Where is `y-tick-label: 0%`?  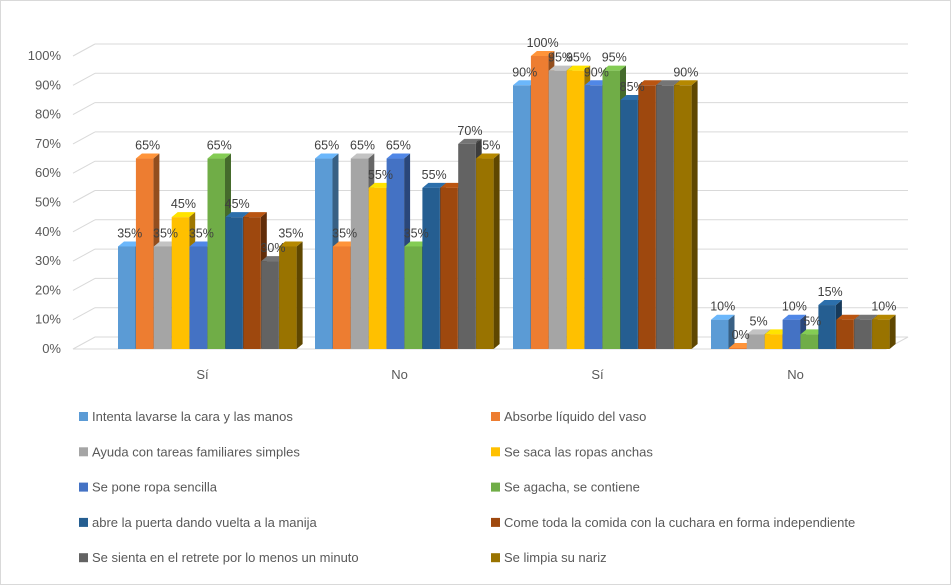
y-tick-label: 0% is located at coordinates (51, 348).